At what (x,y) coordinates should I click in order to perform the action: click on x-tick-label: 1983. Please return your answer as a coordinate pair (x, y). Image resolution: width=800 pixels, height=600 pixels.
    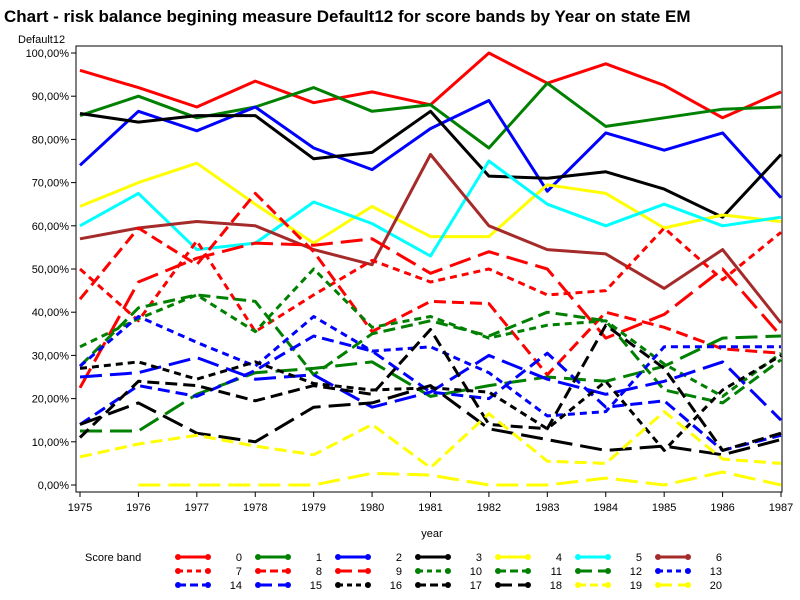
    Looking at the image, I should click on (547, 508).